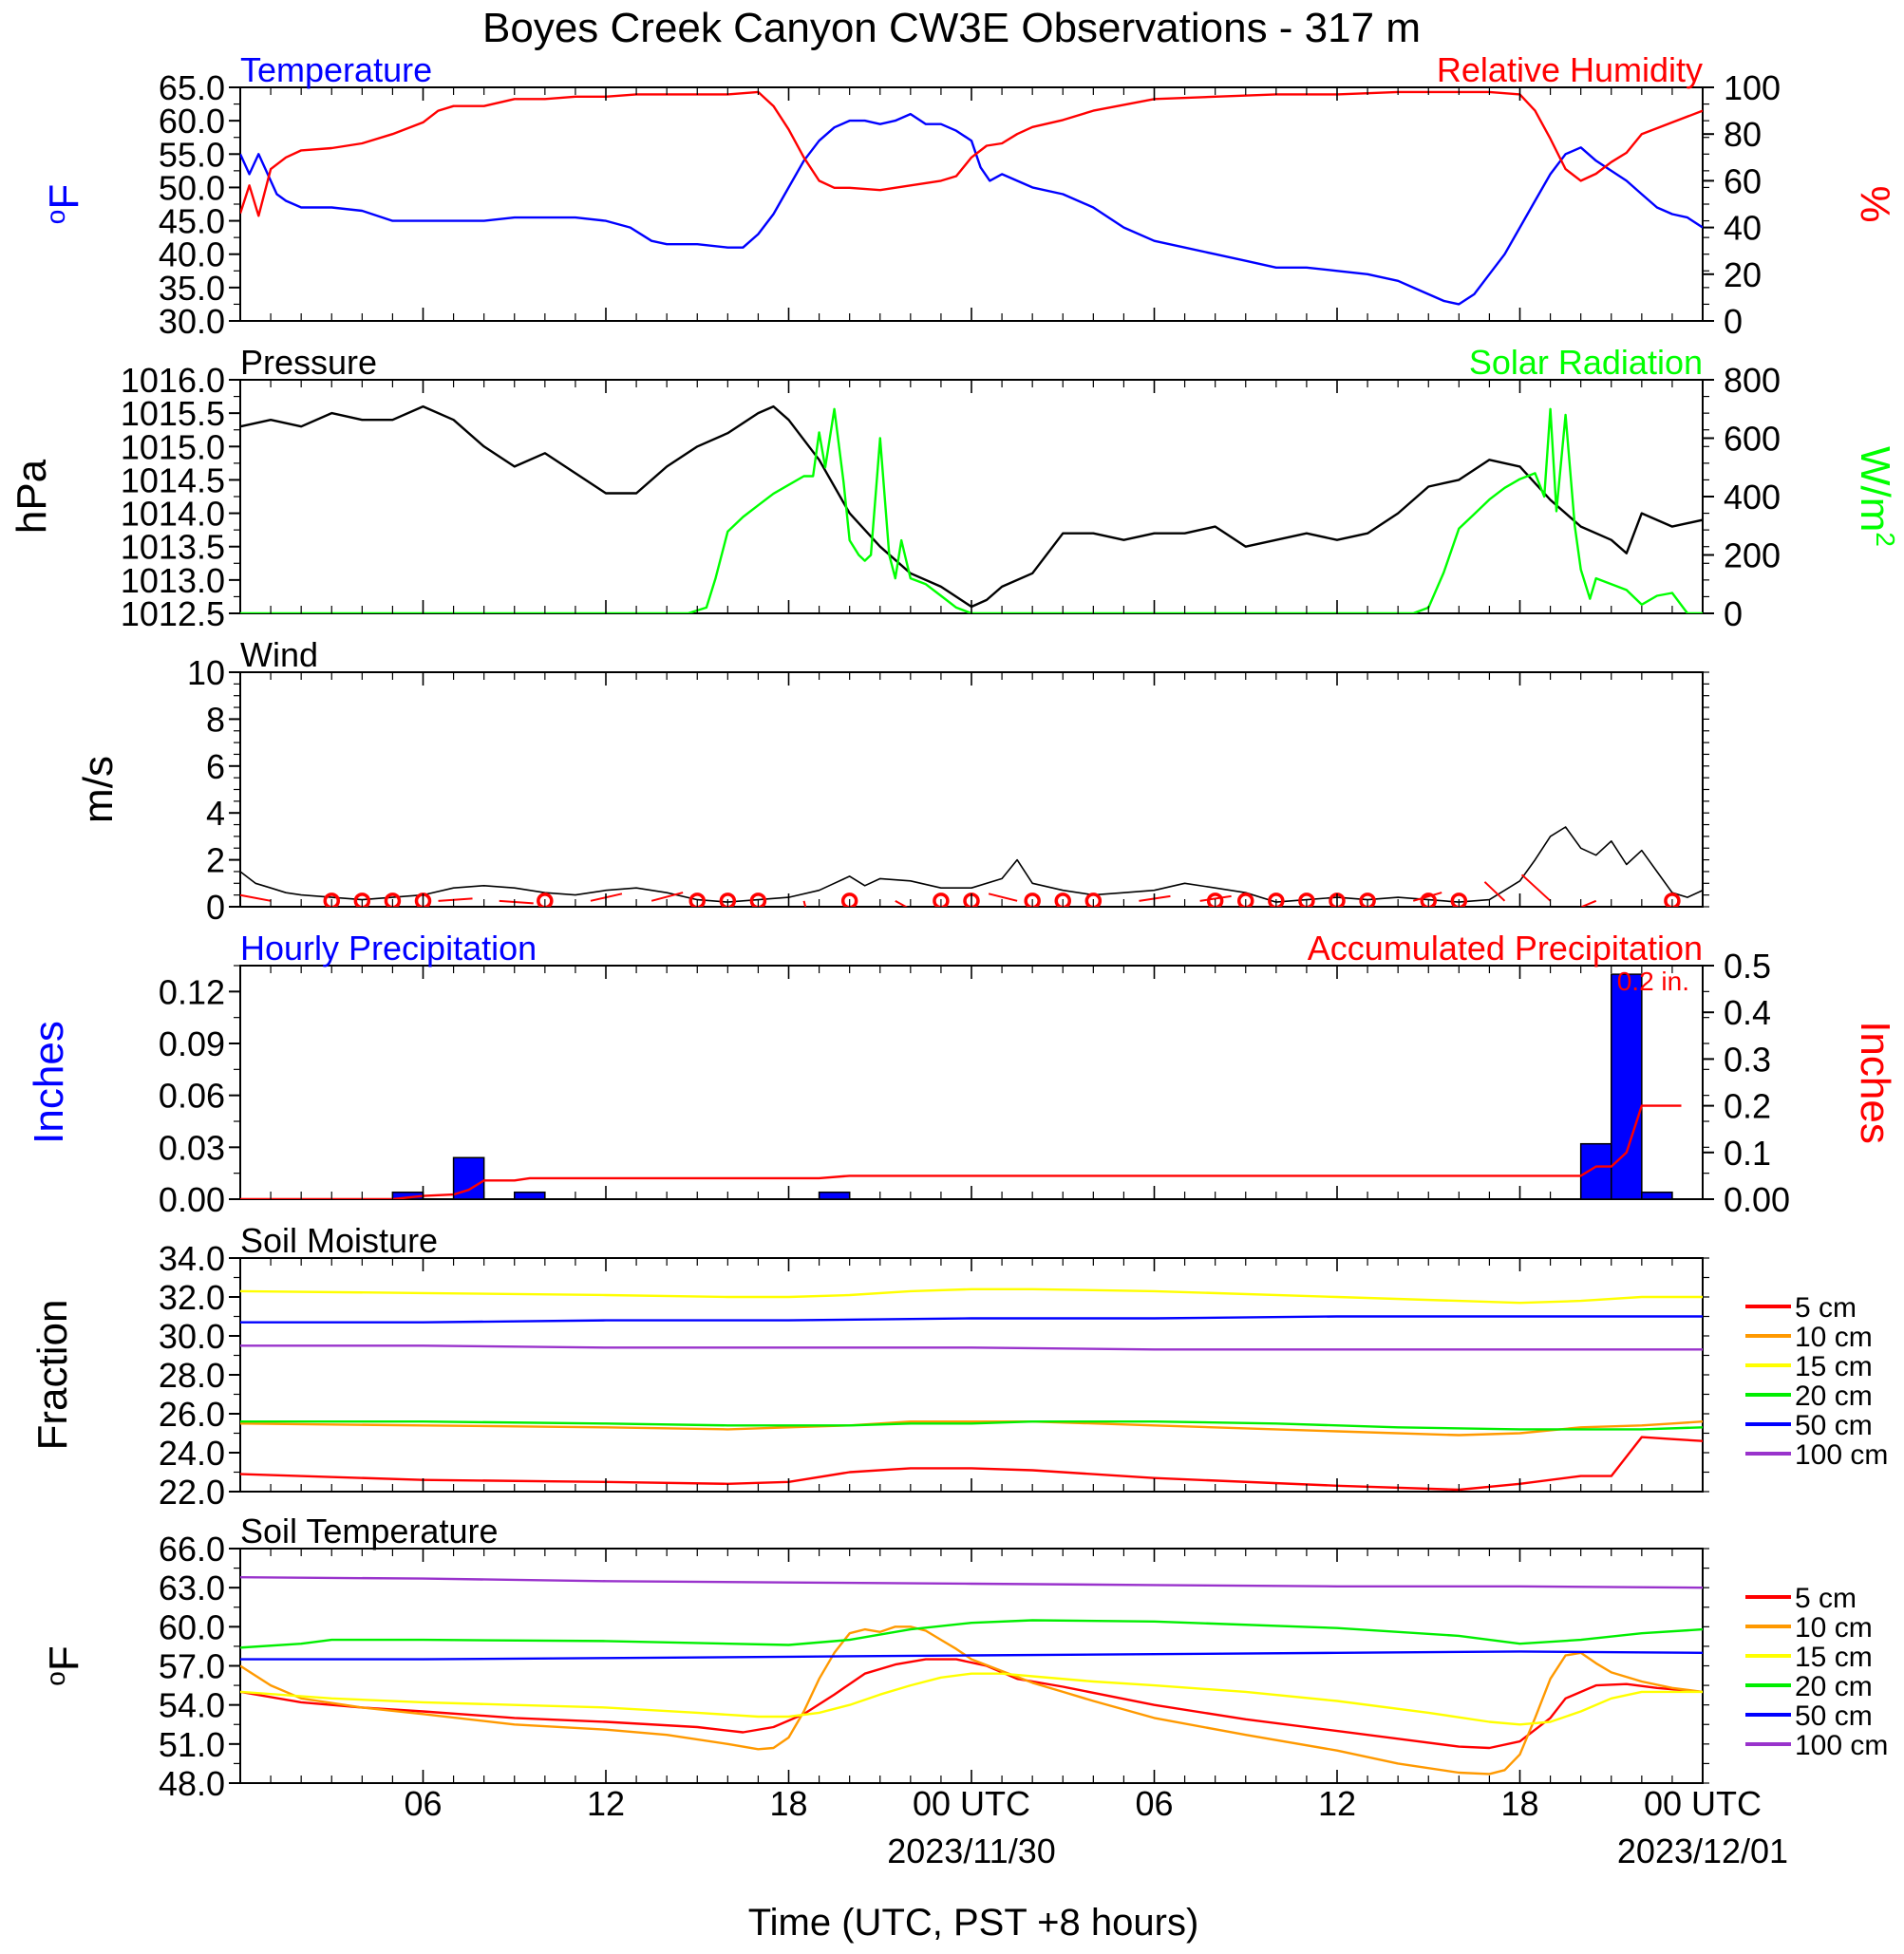  What do you see at coordinates (1748, 1012) in the screenshot?
I see `right-axis-tick-label: 0.4` at bounding box center [1748, 1012].